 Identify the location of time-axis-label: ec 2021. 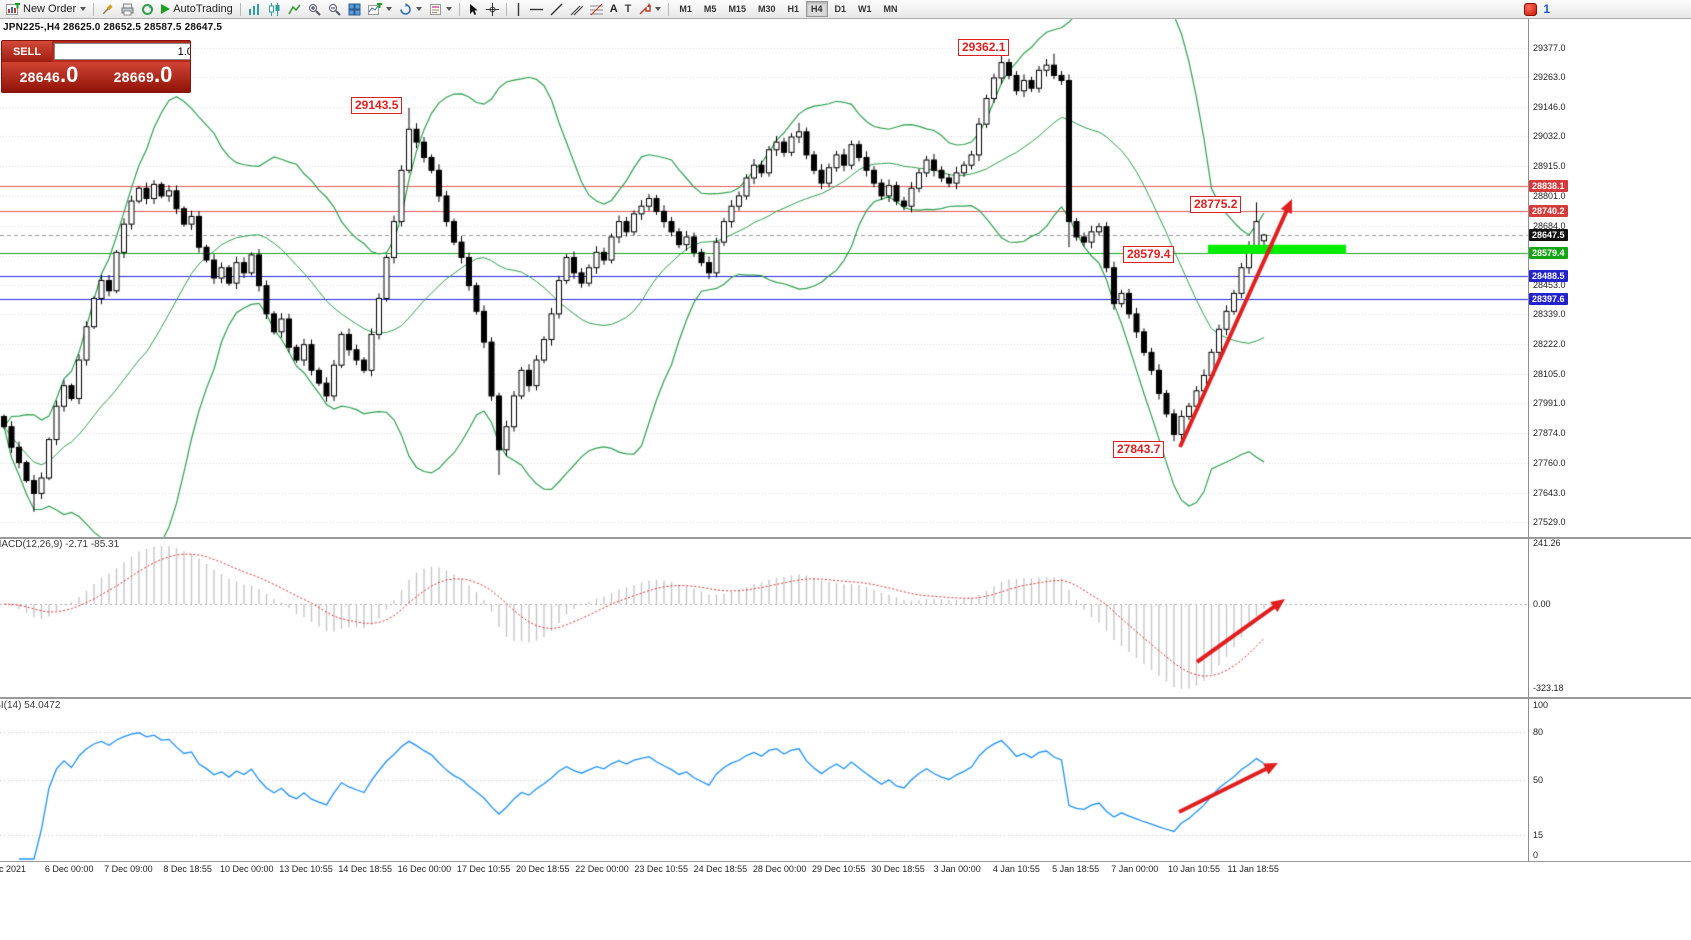
(13, 869).